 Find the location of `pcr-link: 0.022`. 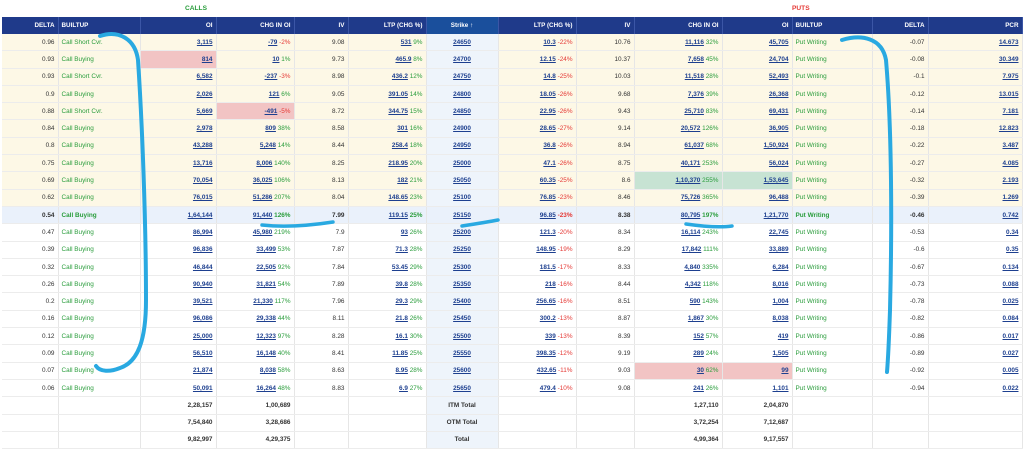

pcr-link: 0.022 is located at coordinates (1010, 388).